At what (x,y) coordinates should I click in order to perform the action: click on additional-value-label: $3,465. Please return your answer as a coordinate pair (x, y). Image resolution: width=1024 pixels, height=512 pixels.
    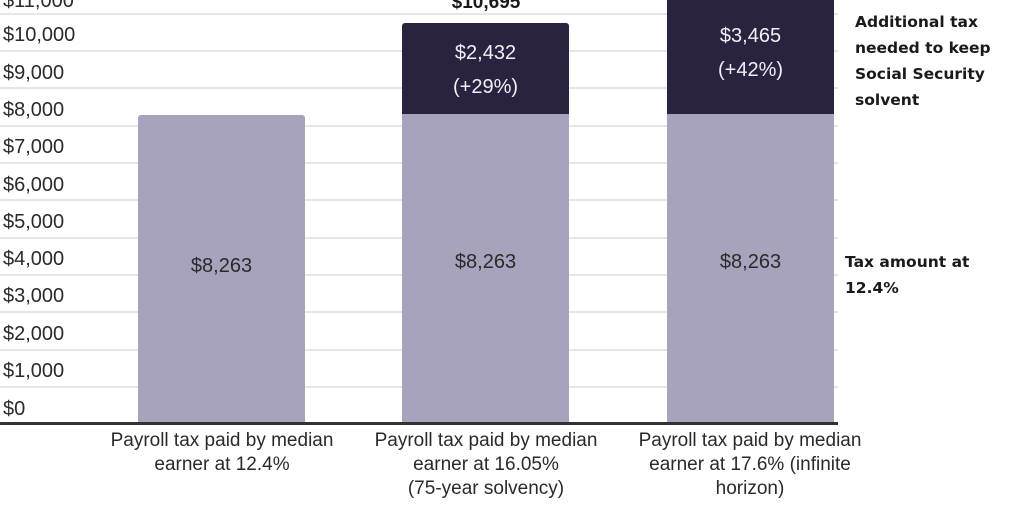
    Looking at the image, I should click on (750, 36).